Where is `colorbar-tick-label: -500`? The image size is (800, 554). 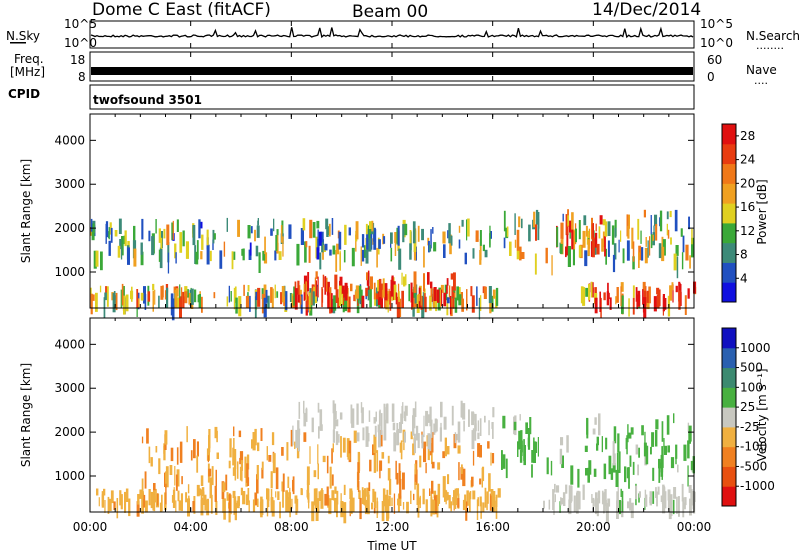 colorbar-tick-label: -500 is located at coordinates (753, 466).